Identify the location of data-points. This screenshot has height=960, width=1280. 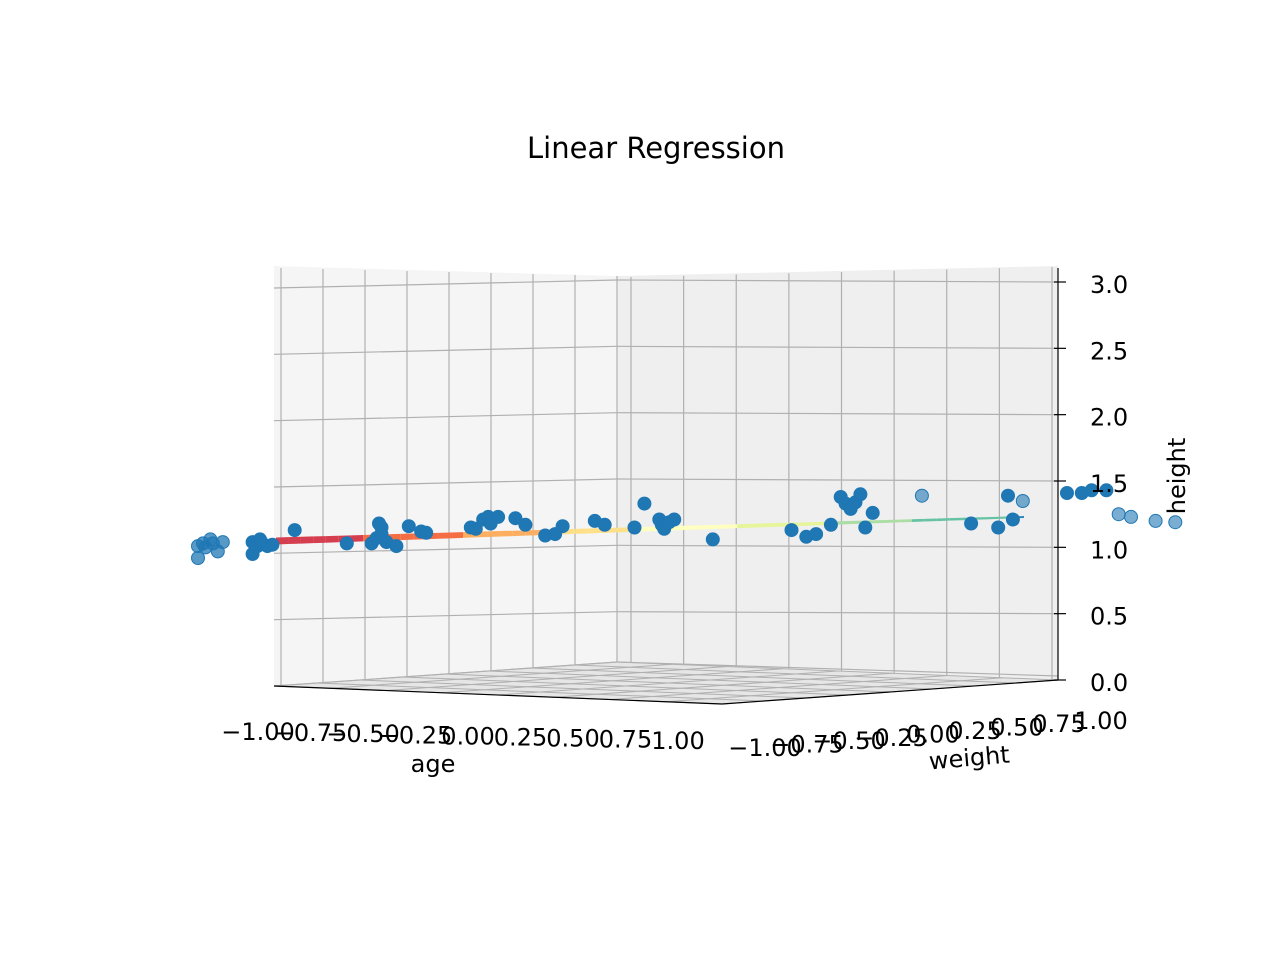
(687, 524).